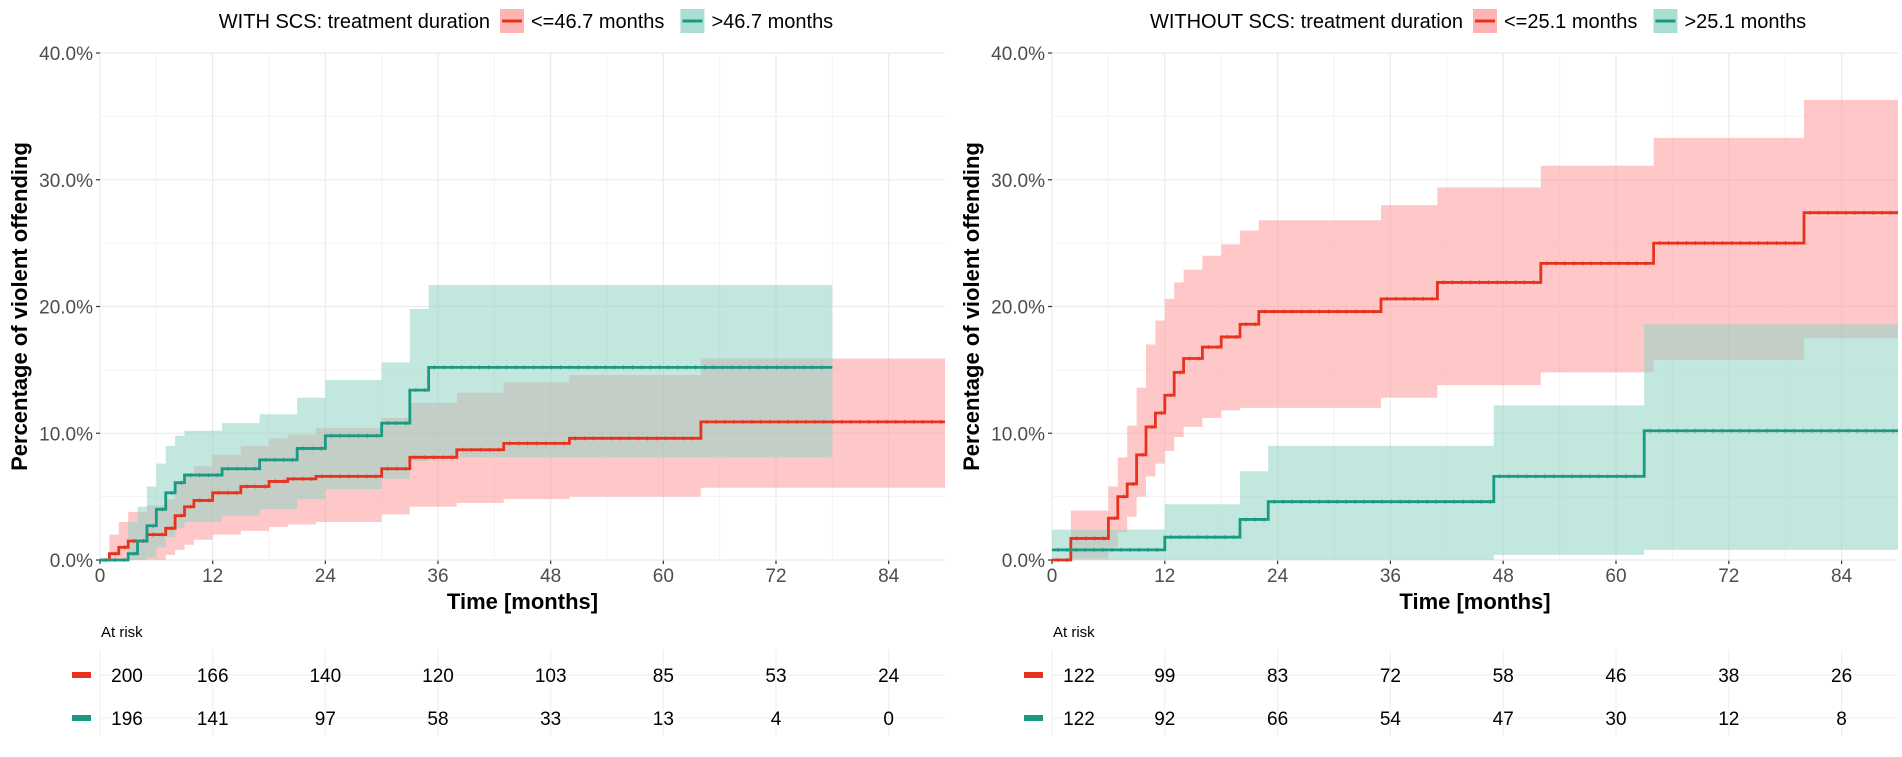  I want to click on legend-title: WITHOUT SCS: treatment duration, so click(1306, 22).